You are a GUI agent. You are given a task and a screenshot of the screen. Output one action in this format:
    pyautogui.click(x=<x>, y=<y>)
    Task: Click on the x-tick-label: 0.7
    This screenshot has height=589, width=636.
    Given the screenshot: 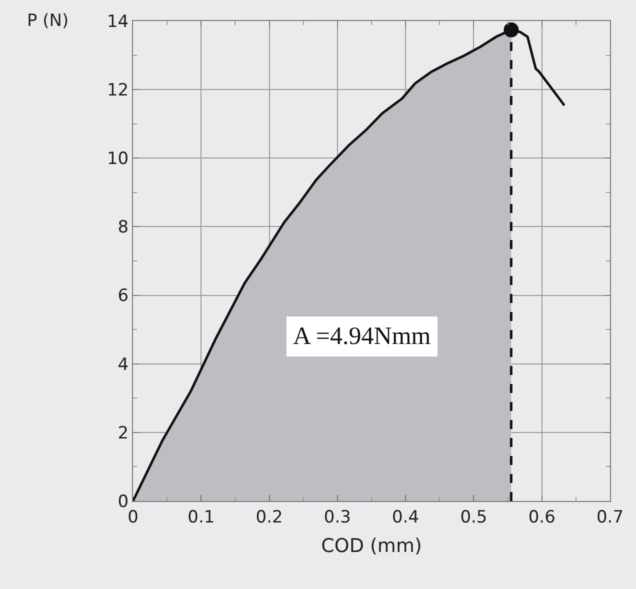 What is the action you would take?
    pyautogui.click(x=610, y=517)
    